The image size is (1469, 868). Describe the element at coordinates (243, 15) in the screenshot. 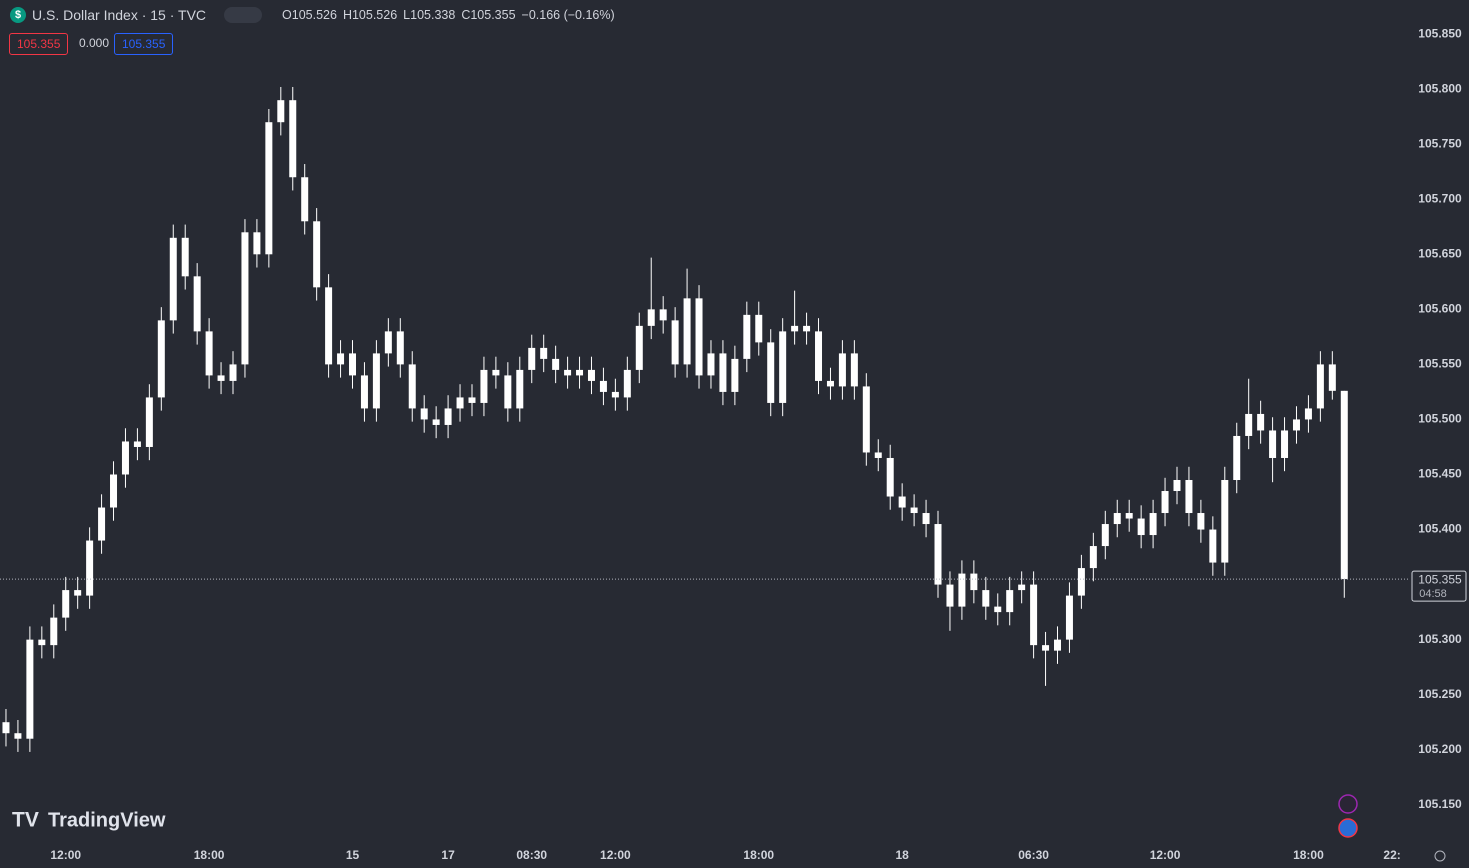

I see `status-pill` at that location.